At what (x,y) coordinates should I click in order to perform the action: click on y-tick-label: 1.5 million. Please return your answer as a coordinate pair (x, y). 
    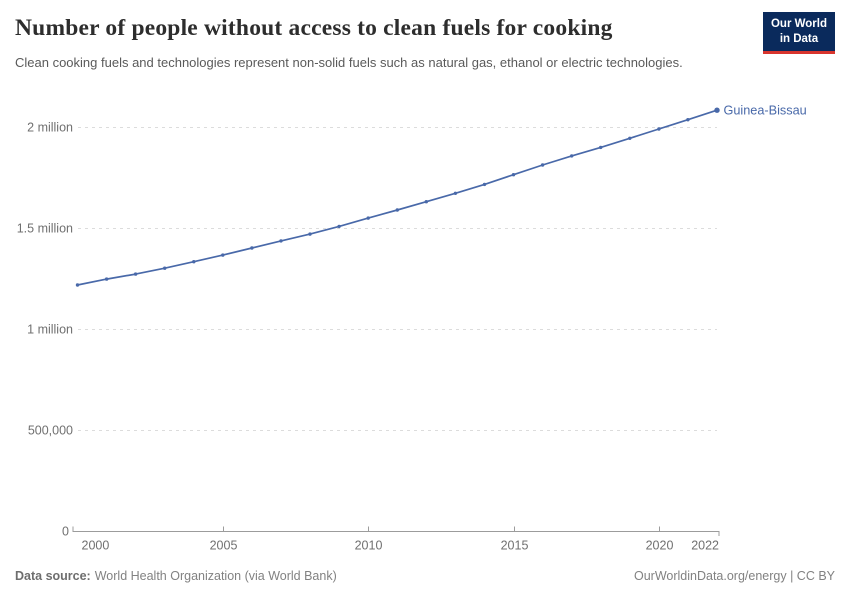
    Looking at the image, I should click on (45, 229).